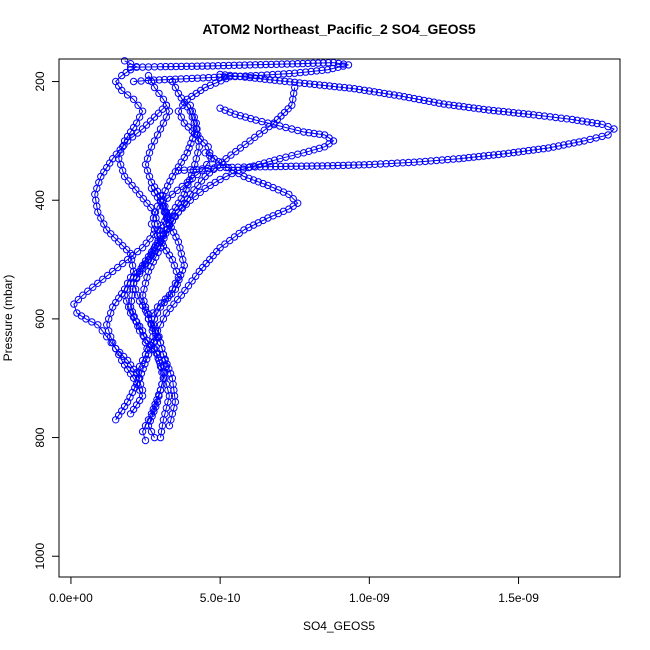 This screenshot has height=650, width=650. I want to click on y-tick-label: 800, so click(40, 437).